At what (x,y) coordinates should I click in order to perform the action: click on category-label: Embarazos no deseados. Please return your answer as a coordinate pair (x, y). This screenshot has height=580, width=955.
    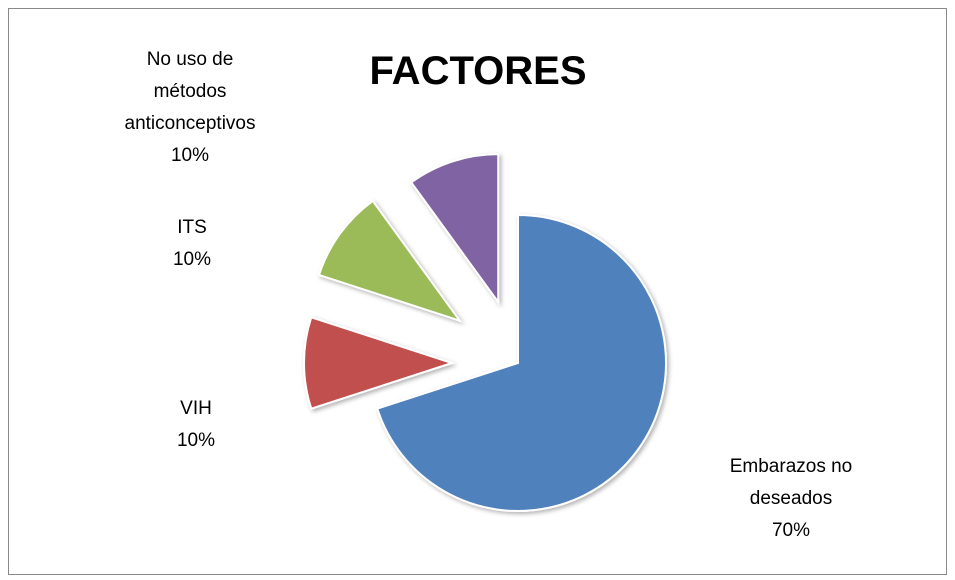
    Looking at the image, I should click on (791, 482).